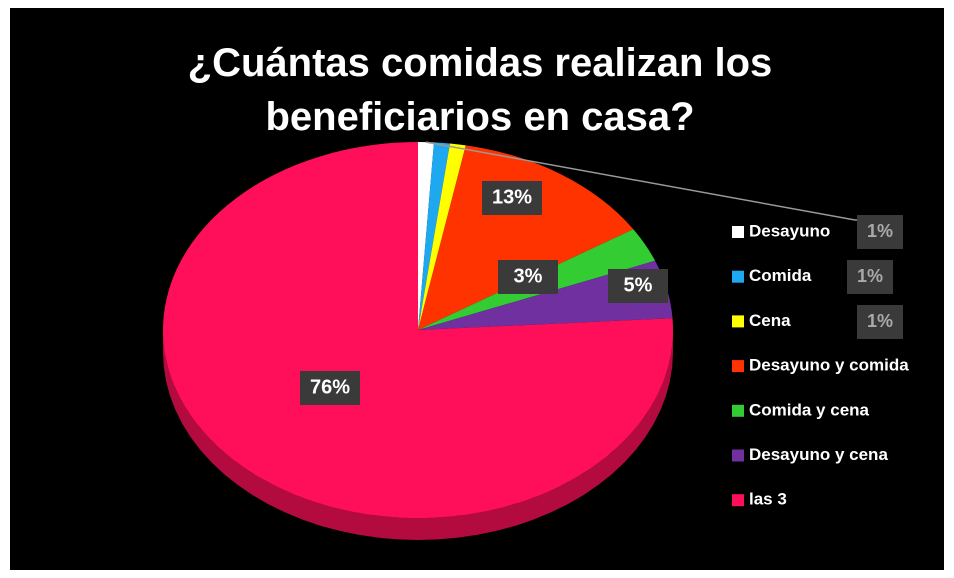 The image size is (954, 578). I want to click on legend-label: Comida, so click(780, 275).